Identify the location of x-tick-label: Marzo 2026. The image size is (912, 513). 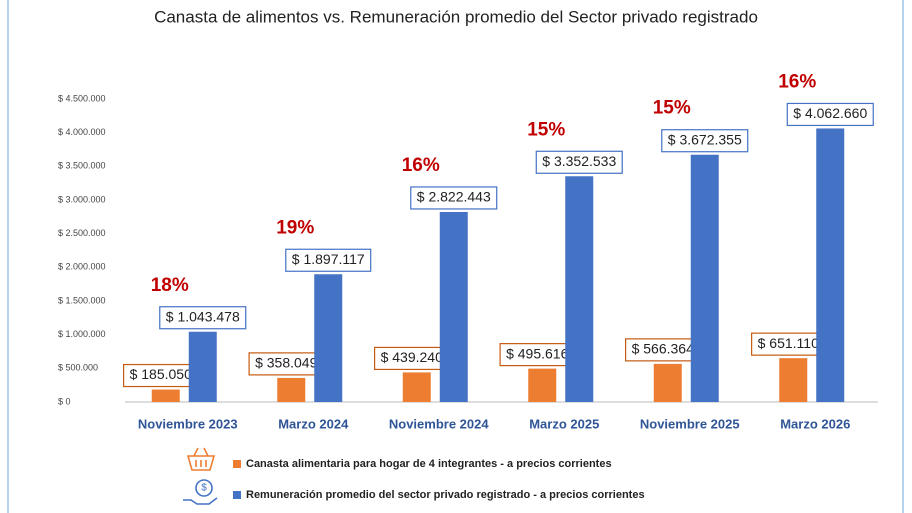
(815, 423).